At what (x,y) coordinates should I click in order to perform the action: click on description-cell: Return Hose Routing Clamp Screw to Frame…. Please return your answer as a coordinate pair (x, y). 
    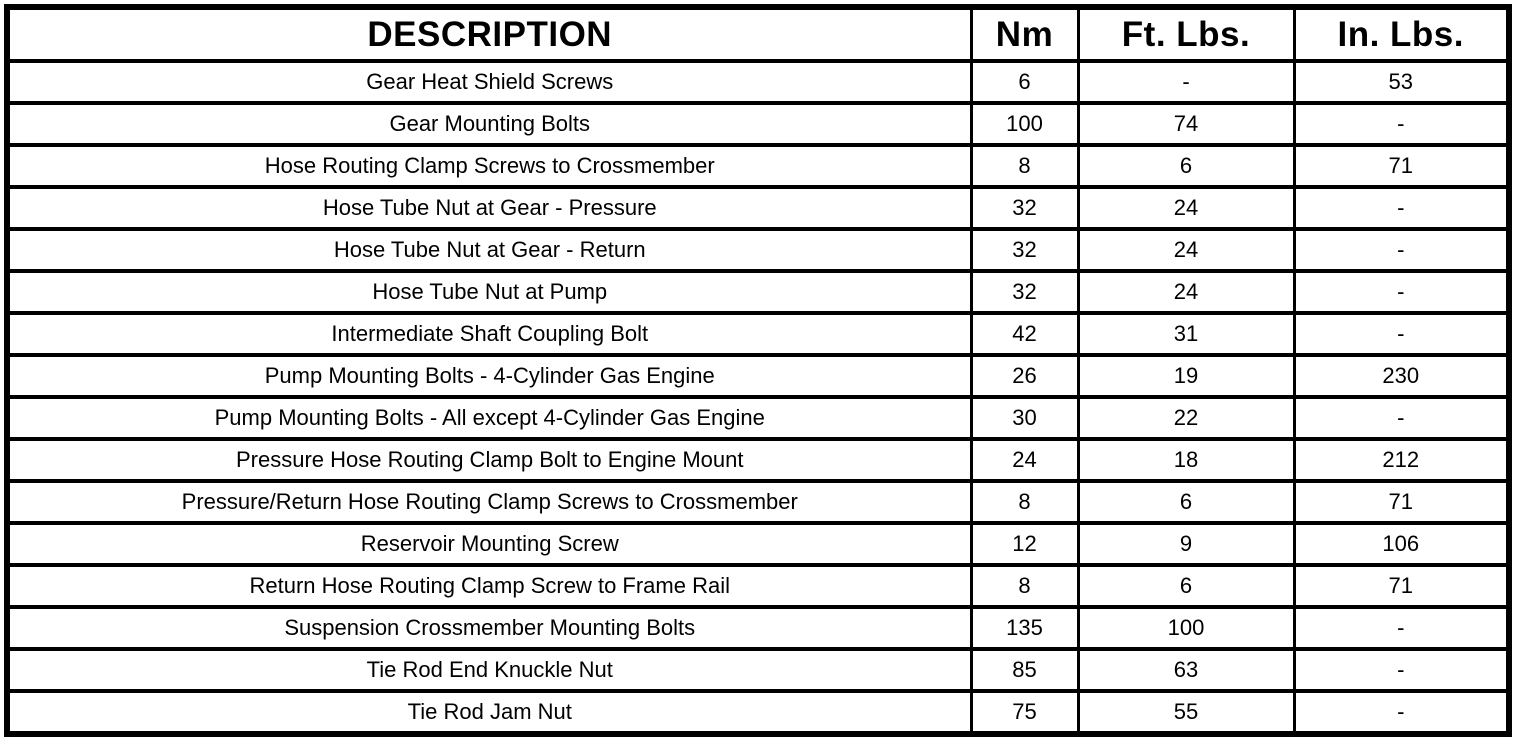
    Looking at the image, I should click on (489, 585).